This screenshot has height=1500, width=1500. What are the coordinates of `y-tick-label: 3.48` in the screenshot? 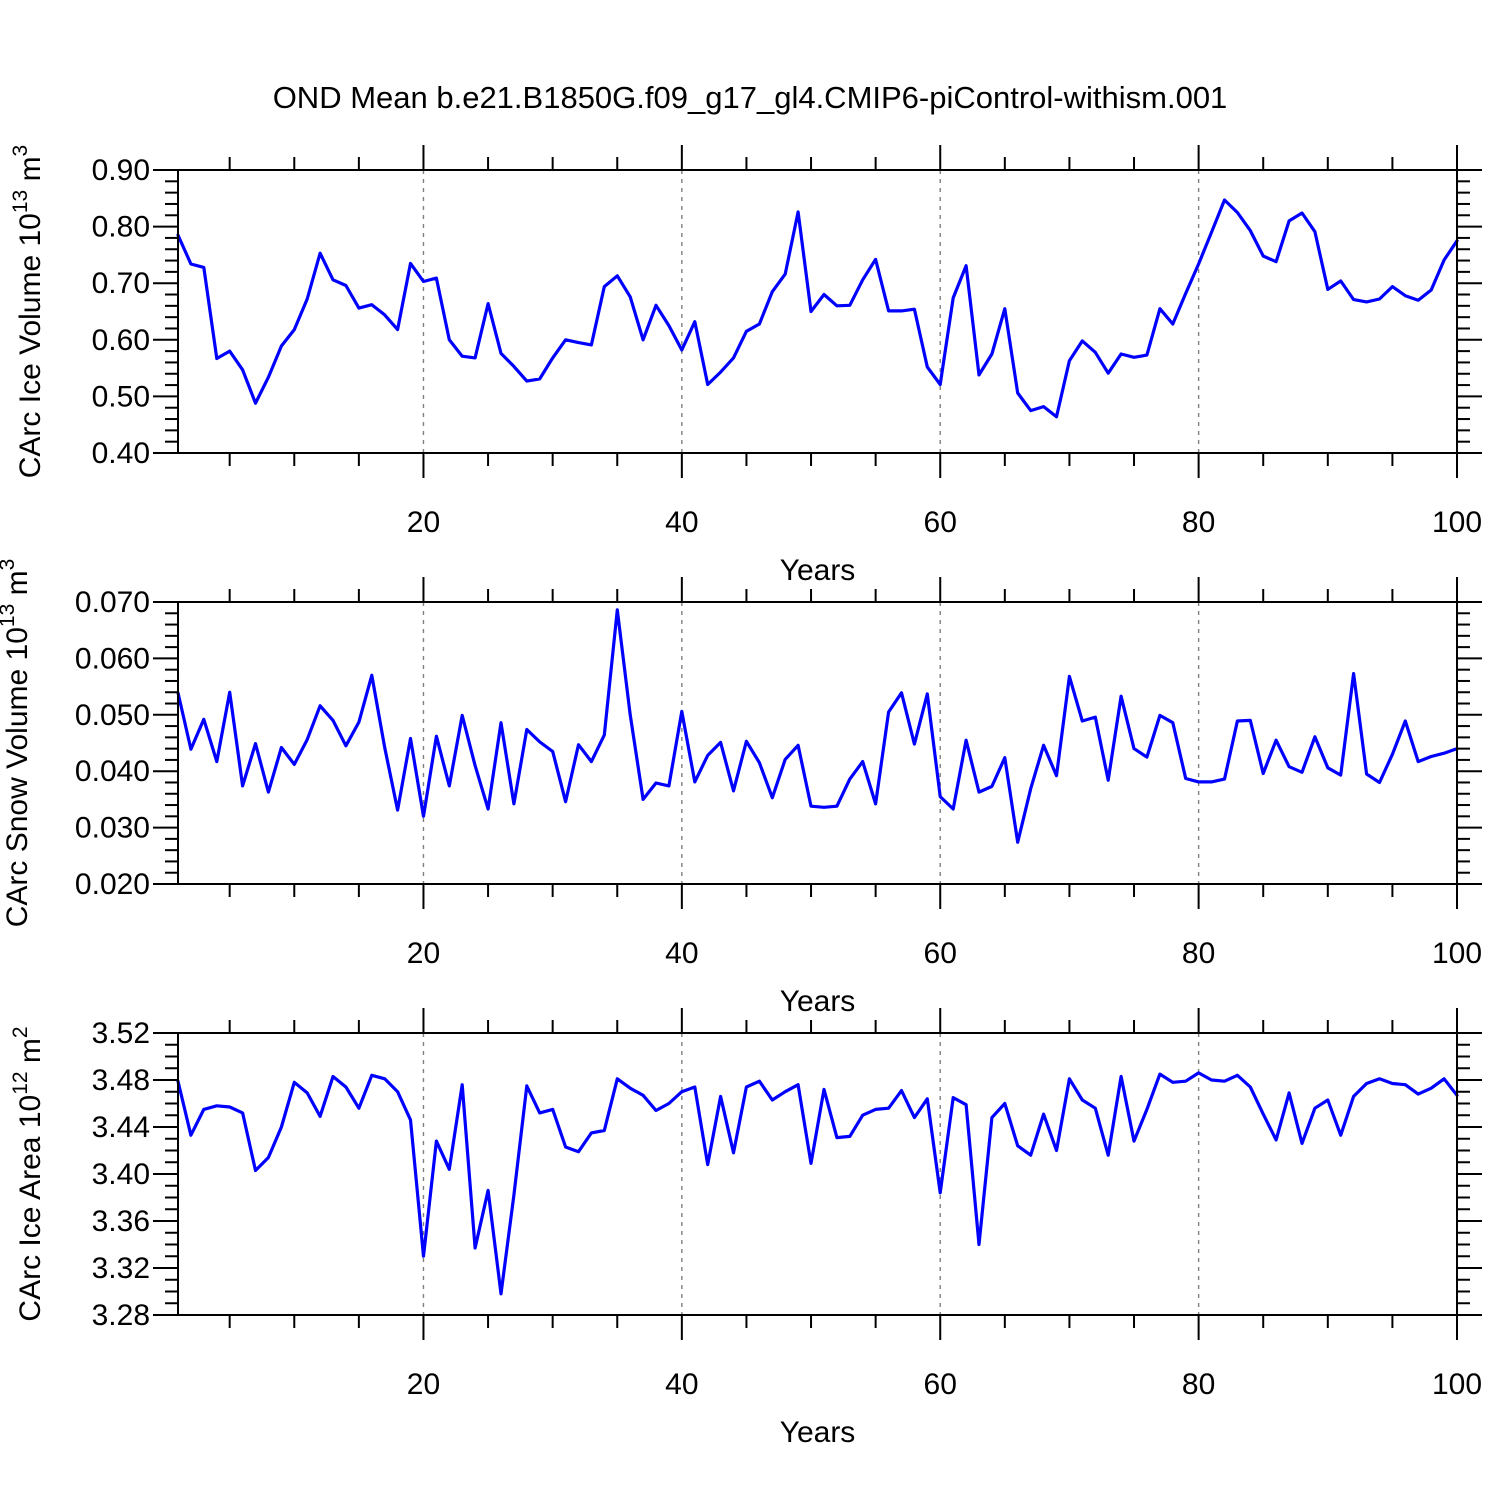 It's located at (121, 1080).